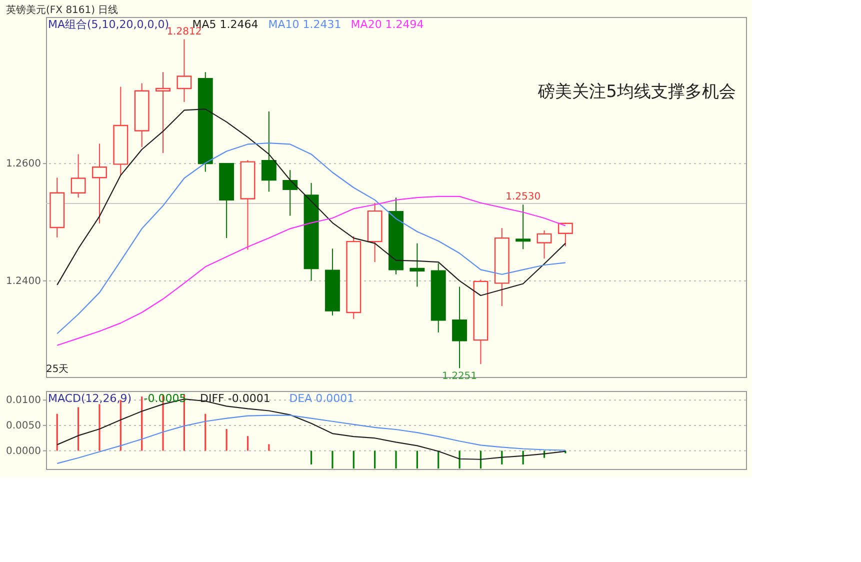  I want to click on series-label: DIFF -0.0001, so click(235, 398).